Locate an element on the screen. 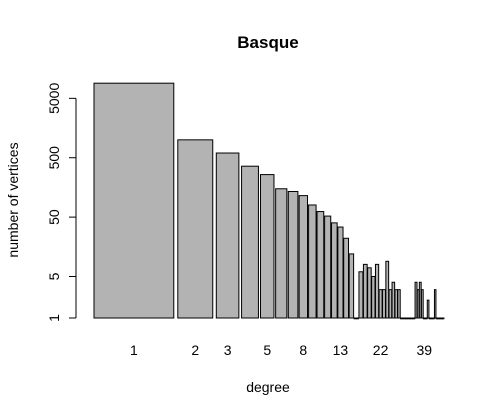  x-tick-labels: 1 2 3 5 8 13 22 39 is located at coordinates (281, 350).